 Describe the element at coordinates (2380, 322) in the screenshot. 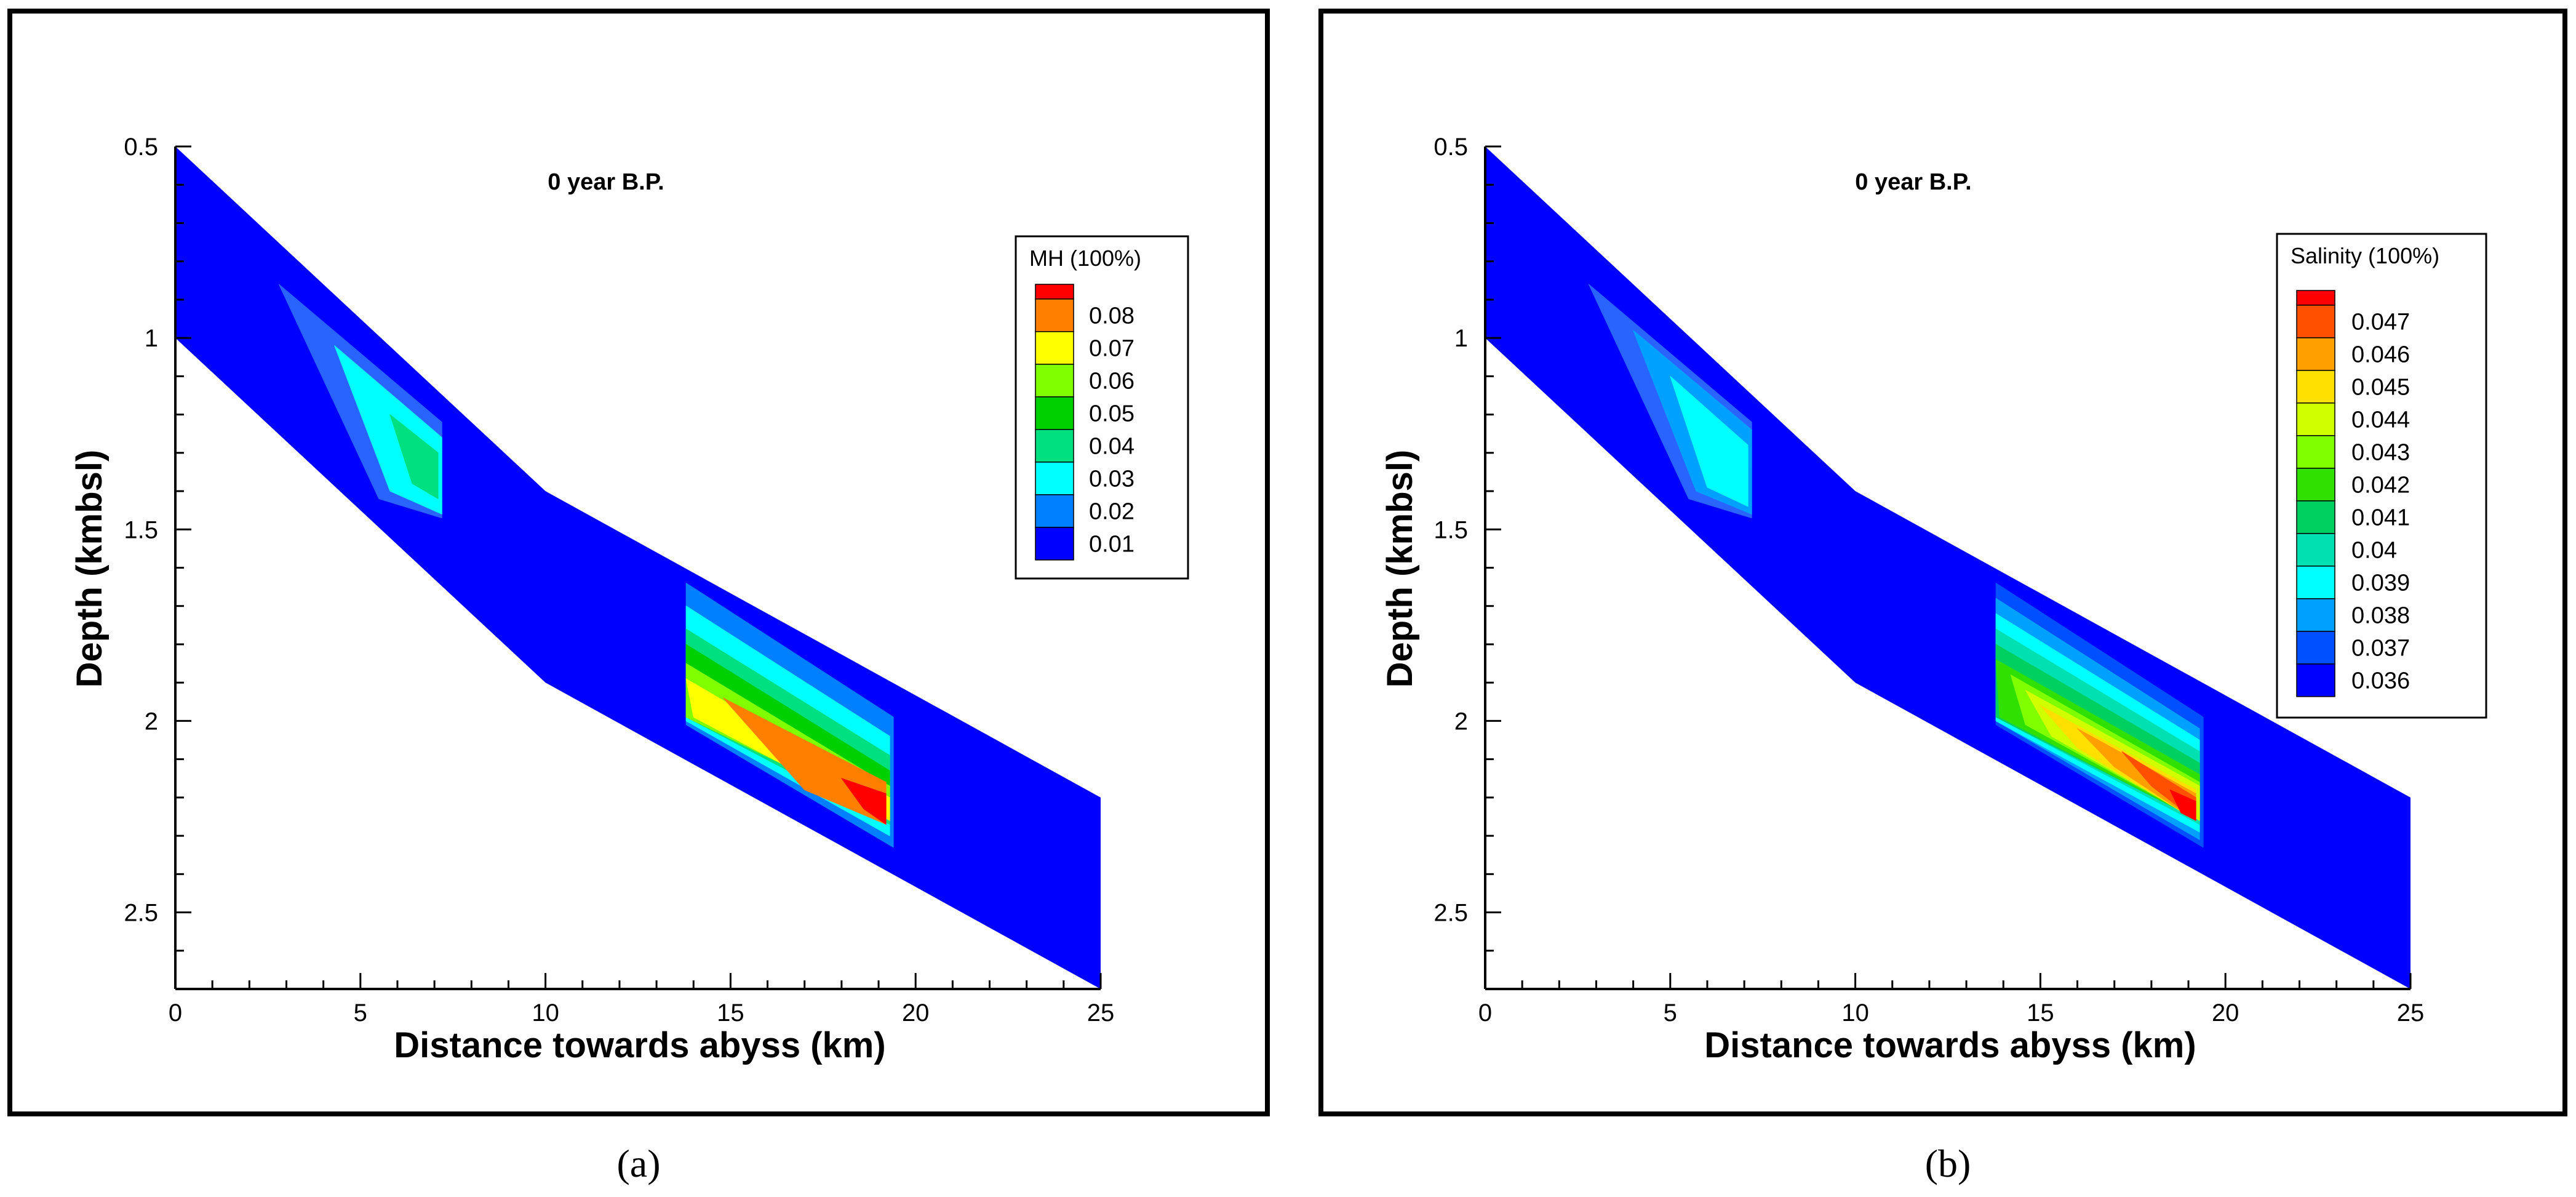

I see `legend-level-label: 0.047` at that location.